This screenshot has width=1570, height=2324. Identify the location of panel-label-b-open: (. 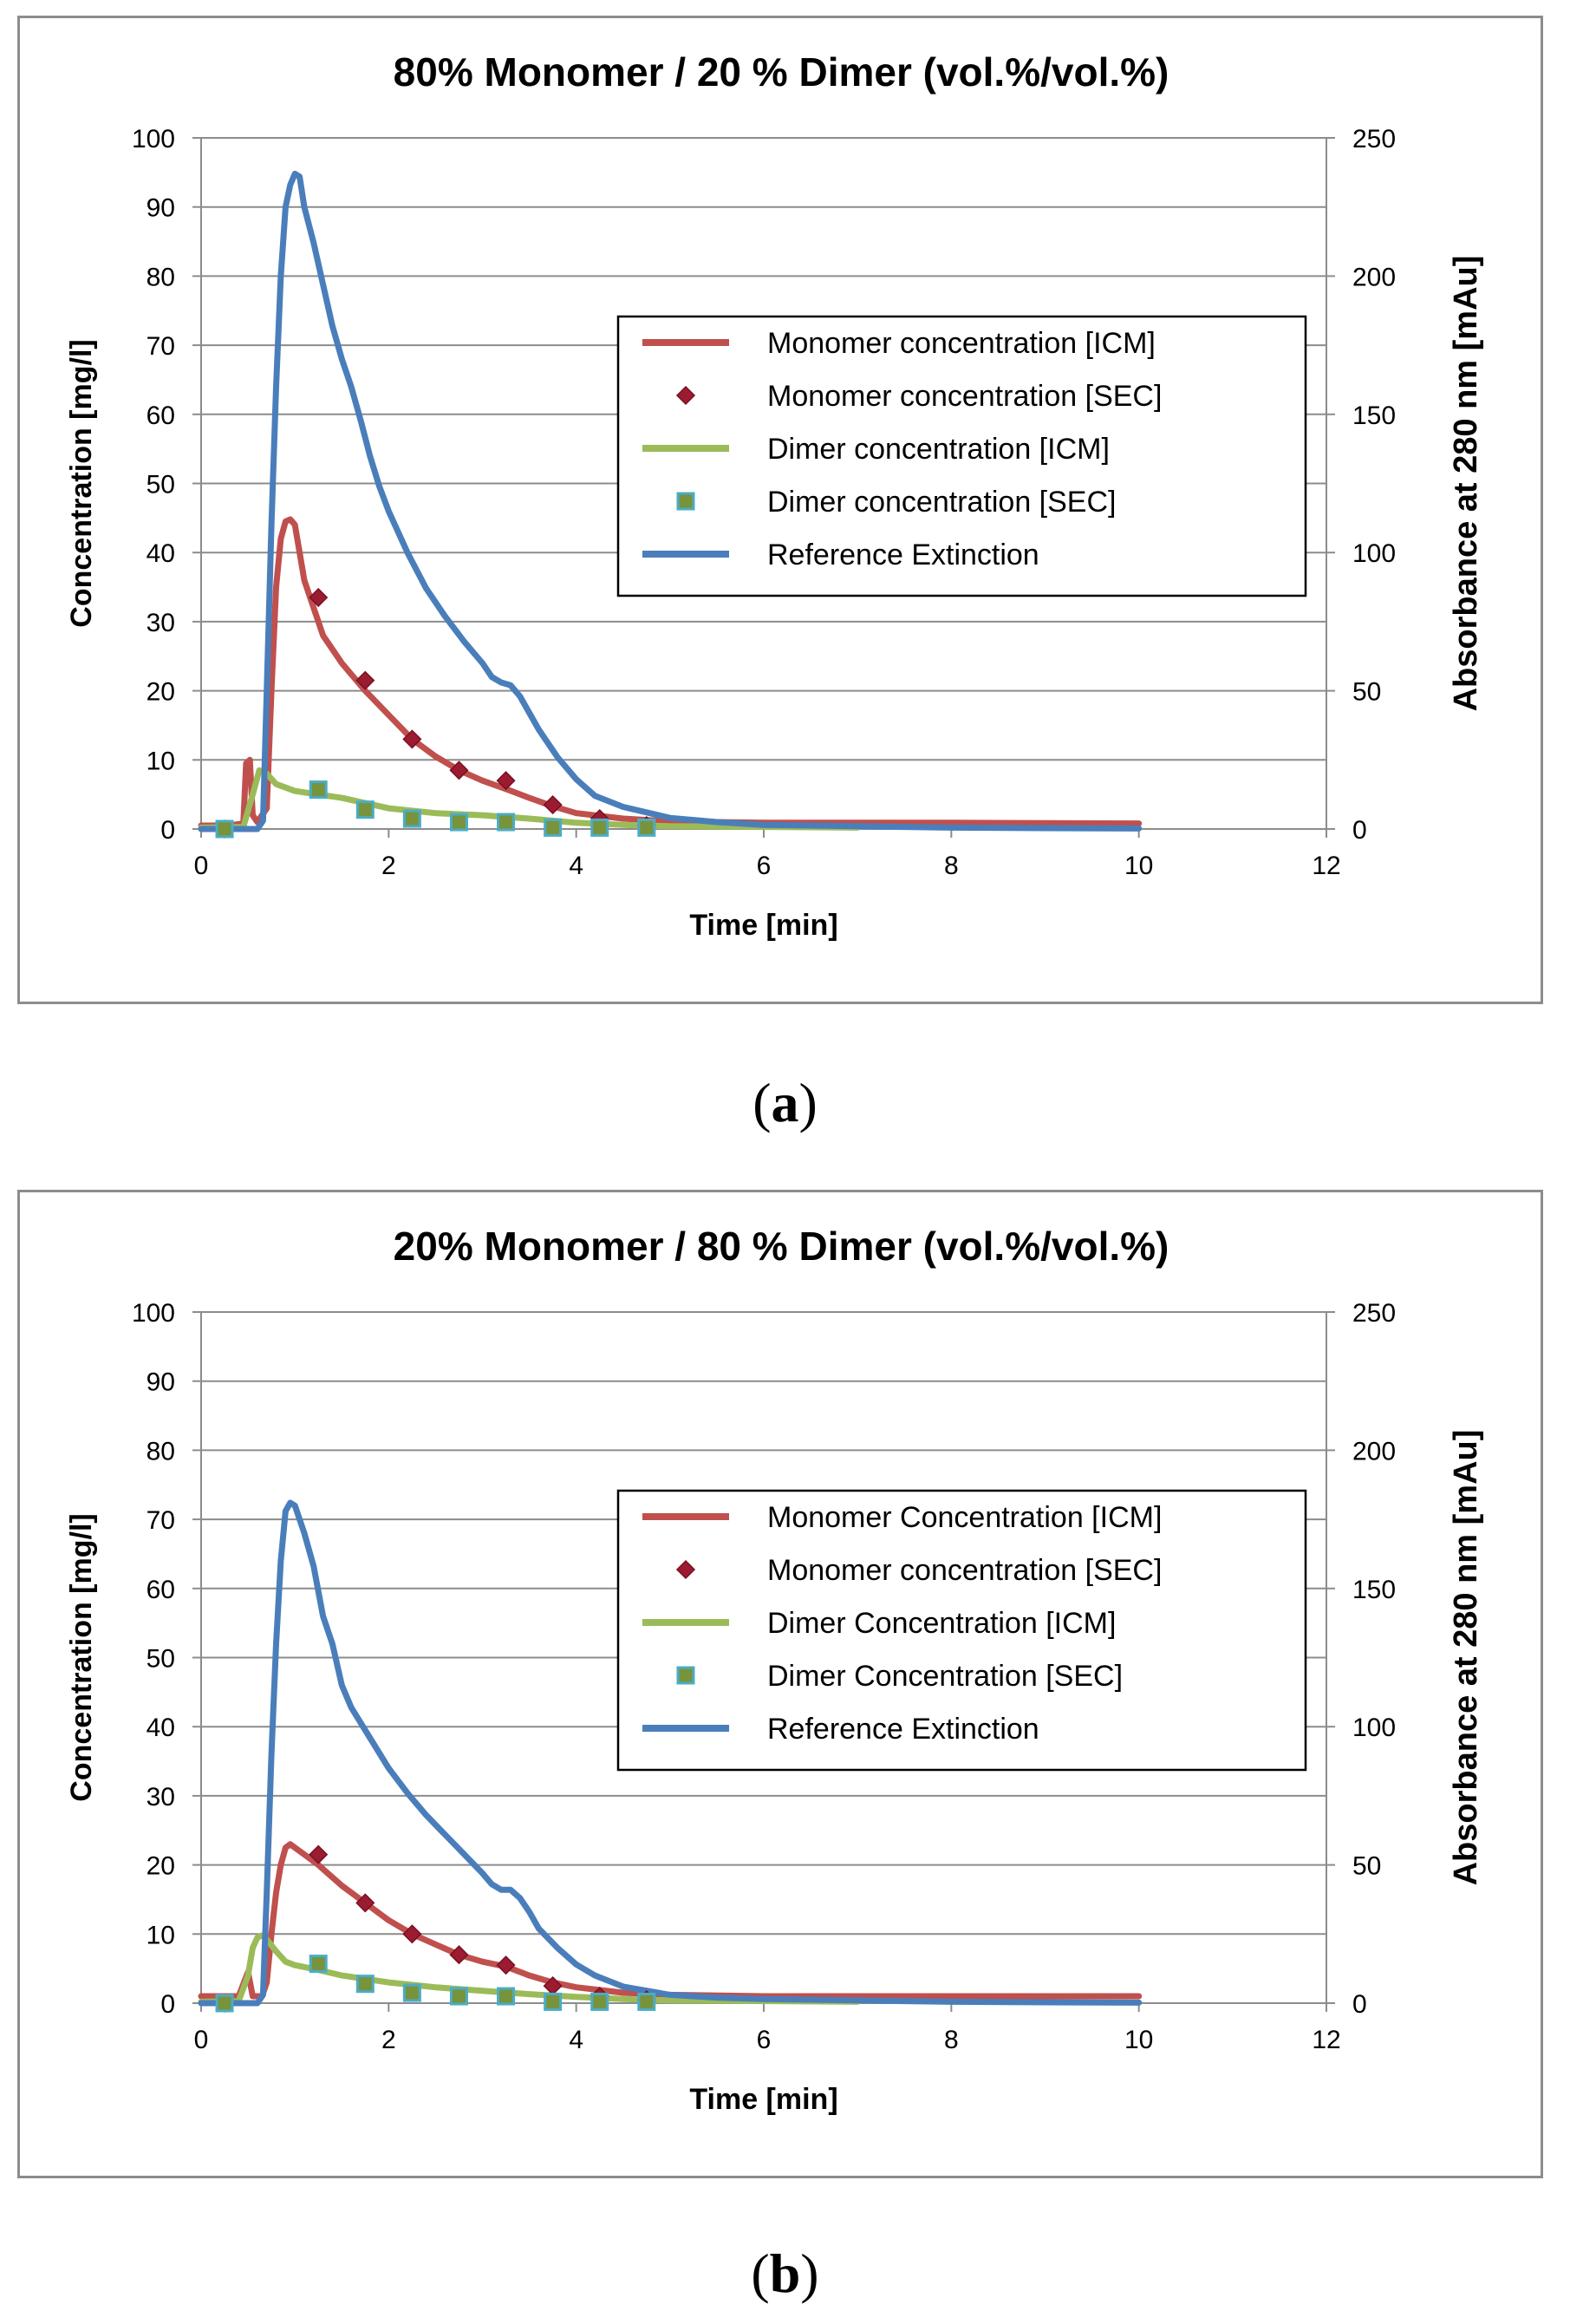
(760, 2273).